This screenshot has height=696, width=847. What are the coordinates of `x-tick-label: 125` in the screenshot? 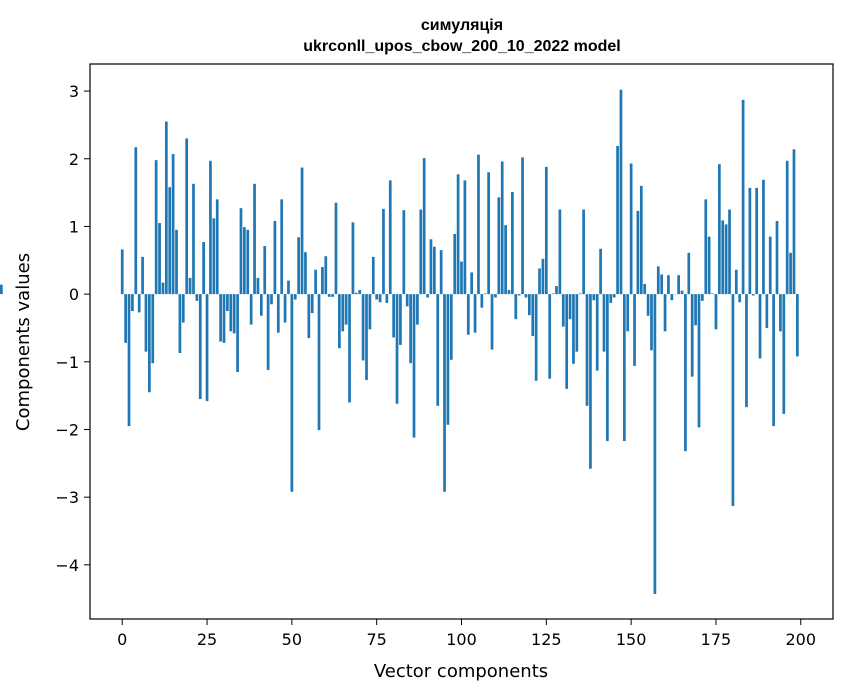 It's located at (546, 639).